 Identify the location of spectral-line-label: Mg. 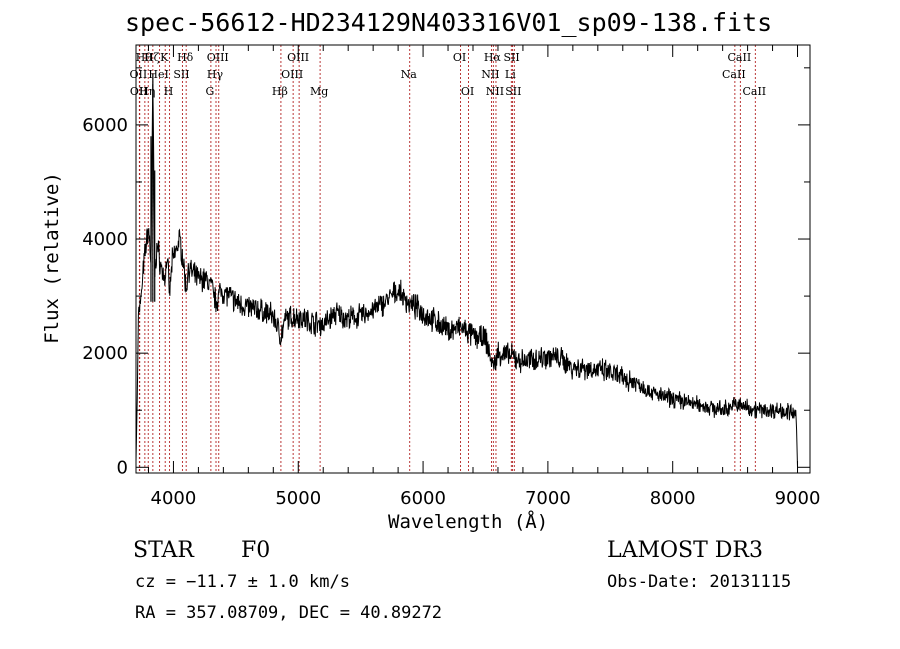
(319, 91).